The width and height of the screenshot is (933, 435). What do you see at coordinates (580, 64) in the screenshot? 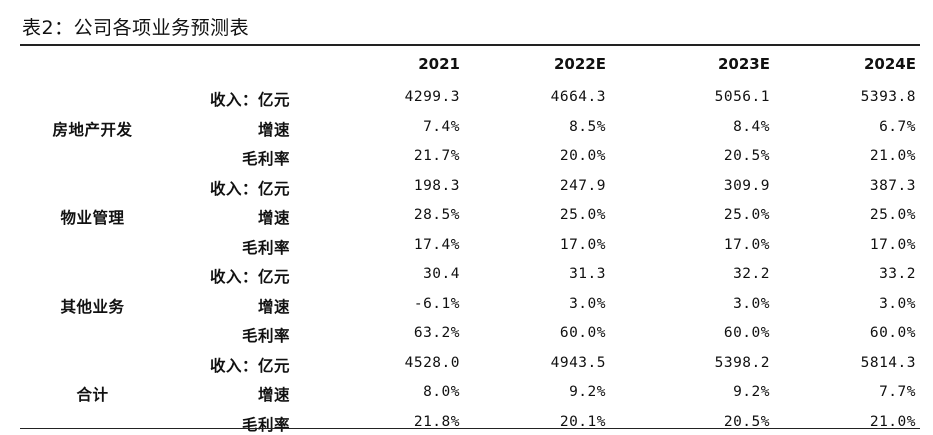
I see `column-header: 2022E` at bounding box center [580, 64].